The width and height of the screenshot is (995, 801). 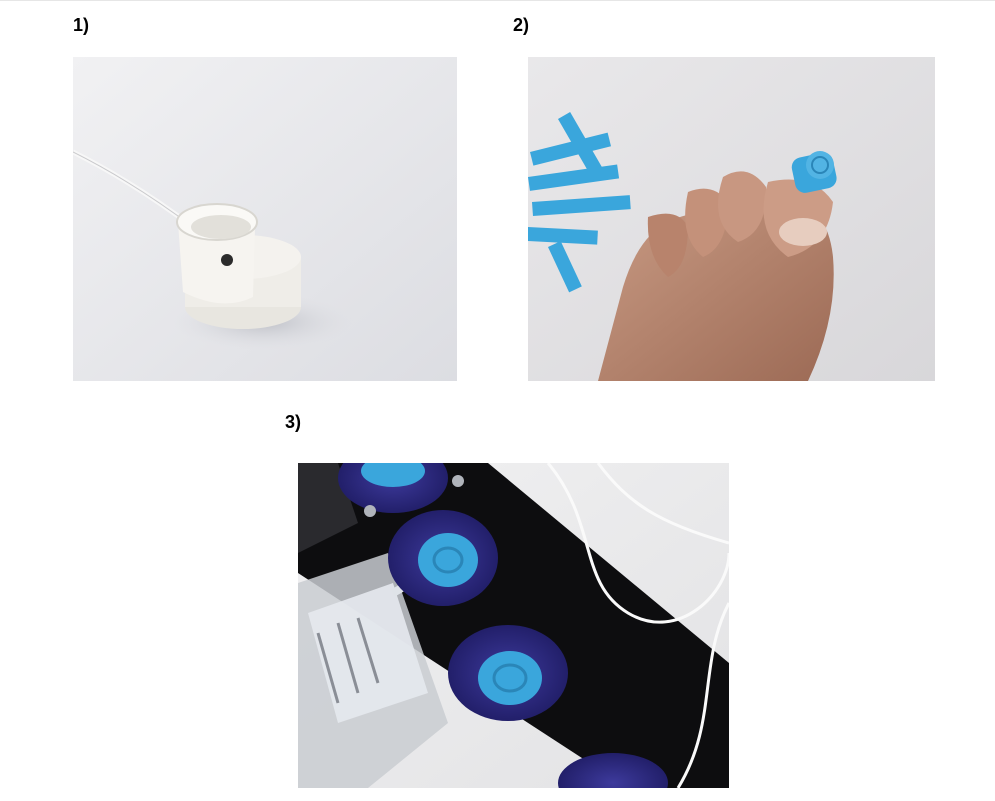 I want to click on panel-label-3: 3), so click(x=293, y=422).